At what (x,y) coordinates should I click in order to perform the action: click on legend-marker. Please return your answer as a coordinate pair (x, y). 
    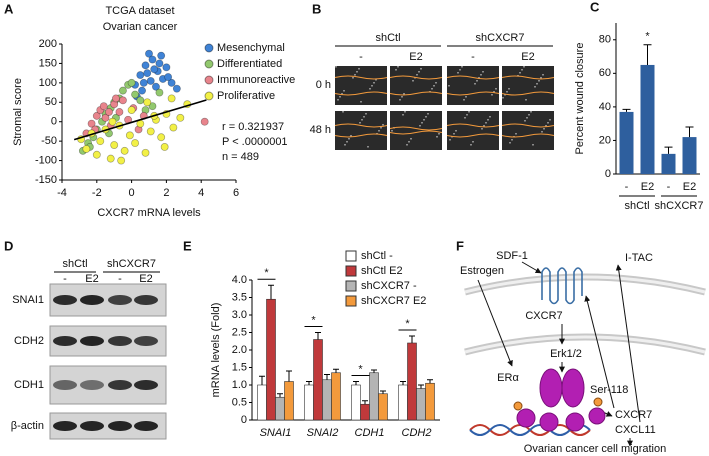
    Looking at the image, I should click on (209, 64).